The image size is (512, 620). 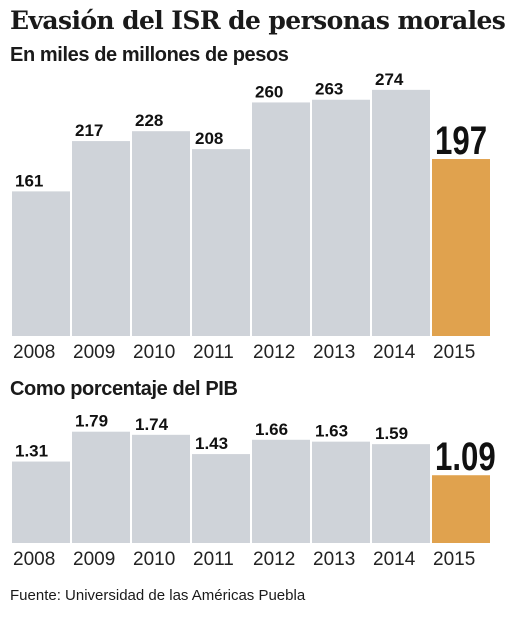 What do you see at coordinates (31, 451) in the screenshot?
I see `value-label-2-2008: 1.31` at bounding box center [31, 451].